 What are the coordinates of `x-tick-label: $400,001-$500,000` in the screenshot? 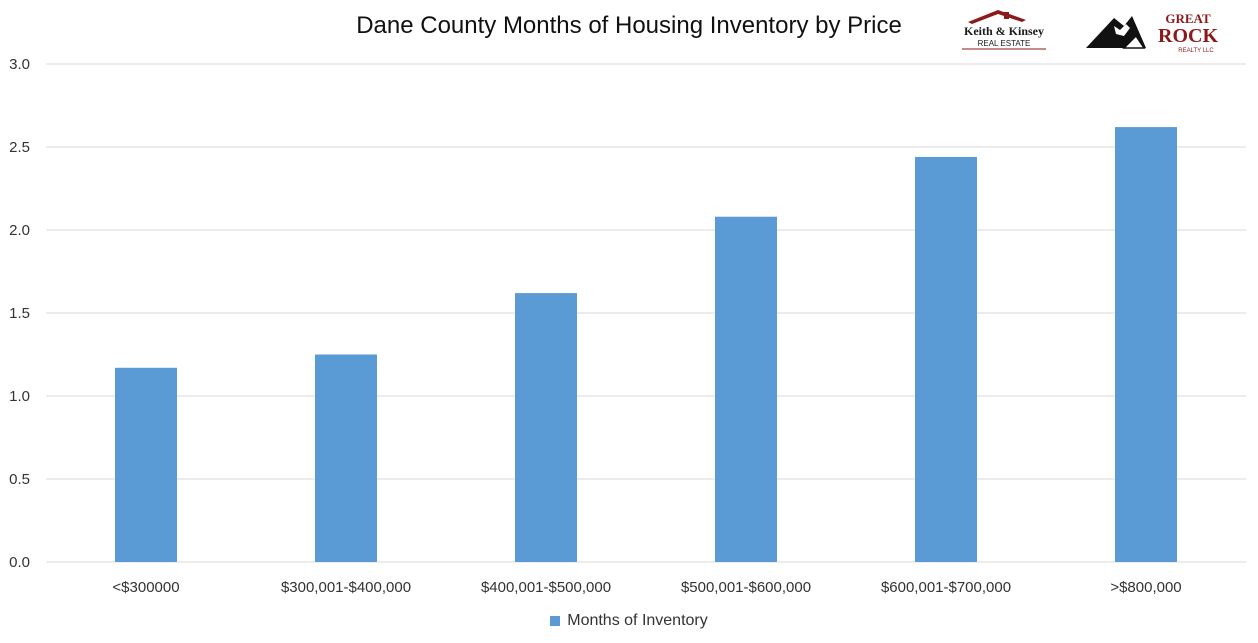 It's located at (546, 587).